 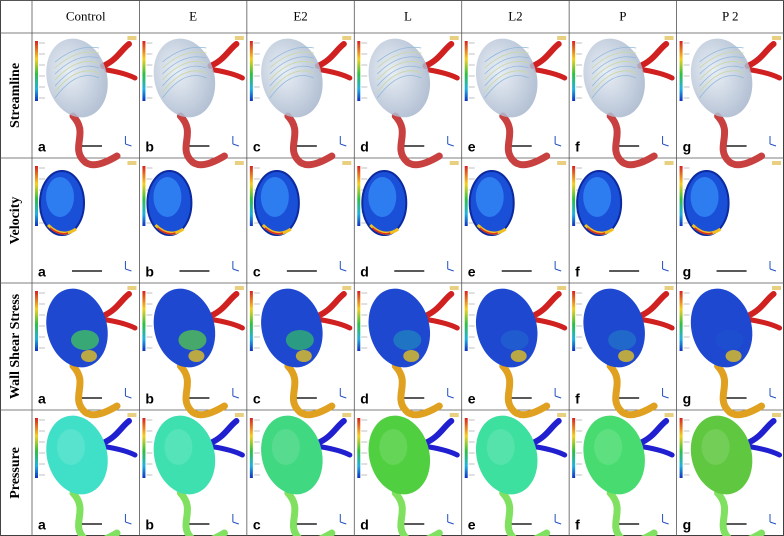 What do you see at coordinates (15, 346) in the screenshot?
I see `row-label: Wall Shear Stress` at bounding box center [15, 346].